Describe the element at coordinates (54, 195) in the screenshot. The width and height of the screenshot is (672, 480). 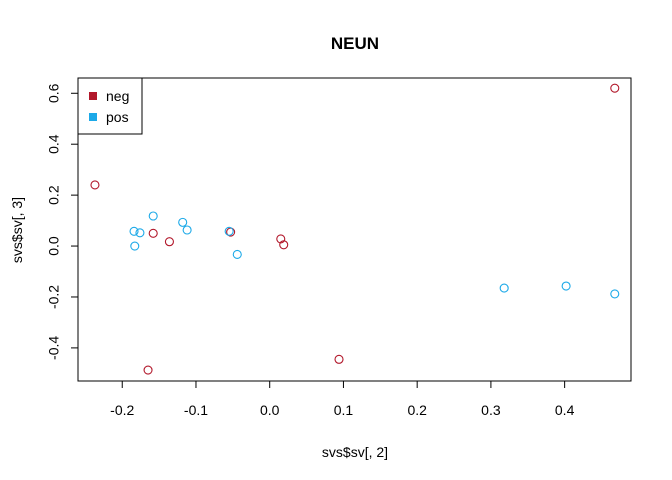
I see `y-tick-label: 0.2` at that location.